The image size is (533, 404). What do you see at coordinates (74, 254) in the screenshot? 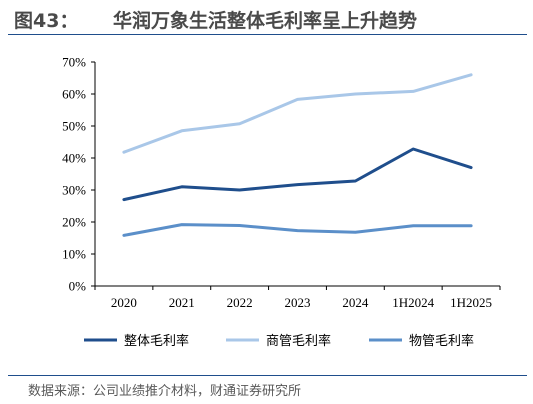
I see `y-tick-label: 10%` at bounding box center [74, 254].